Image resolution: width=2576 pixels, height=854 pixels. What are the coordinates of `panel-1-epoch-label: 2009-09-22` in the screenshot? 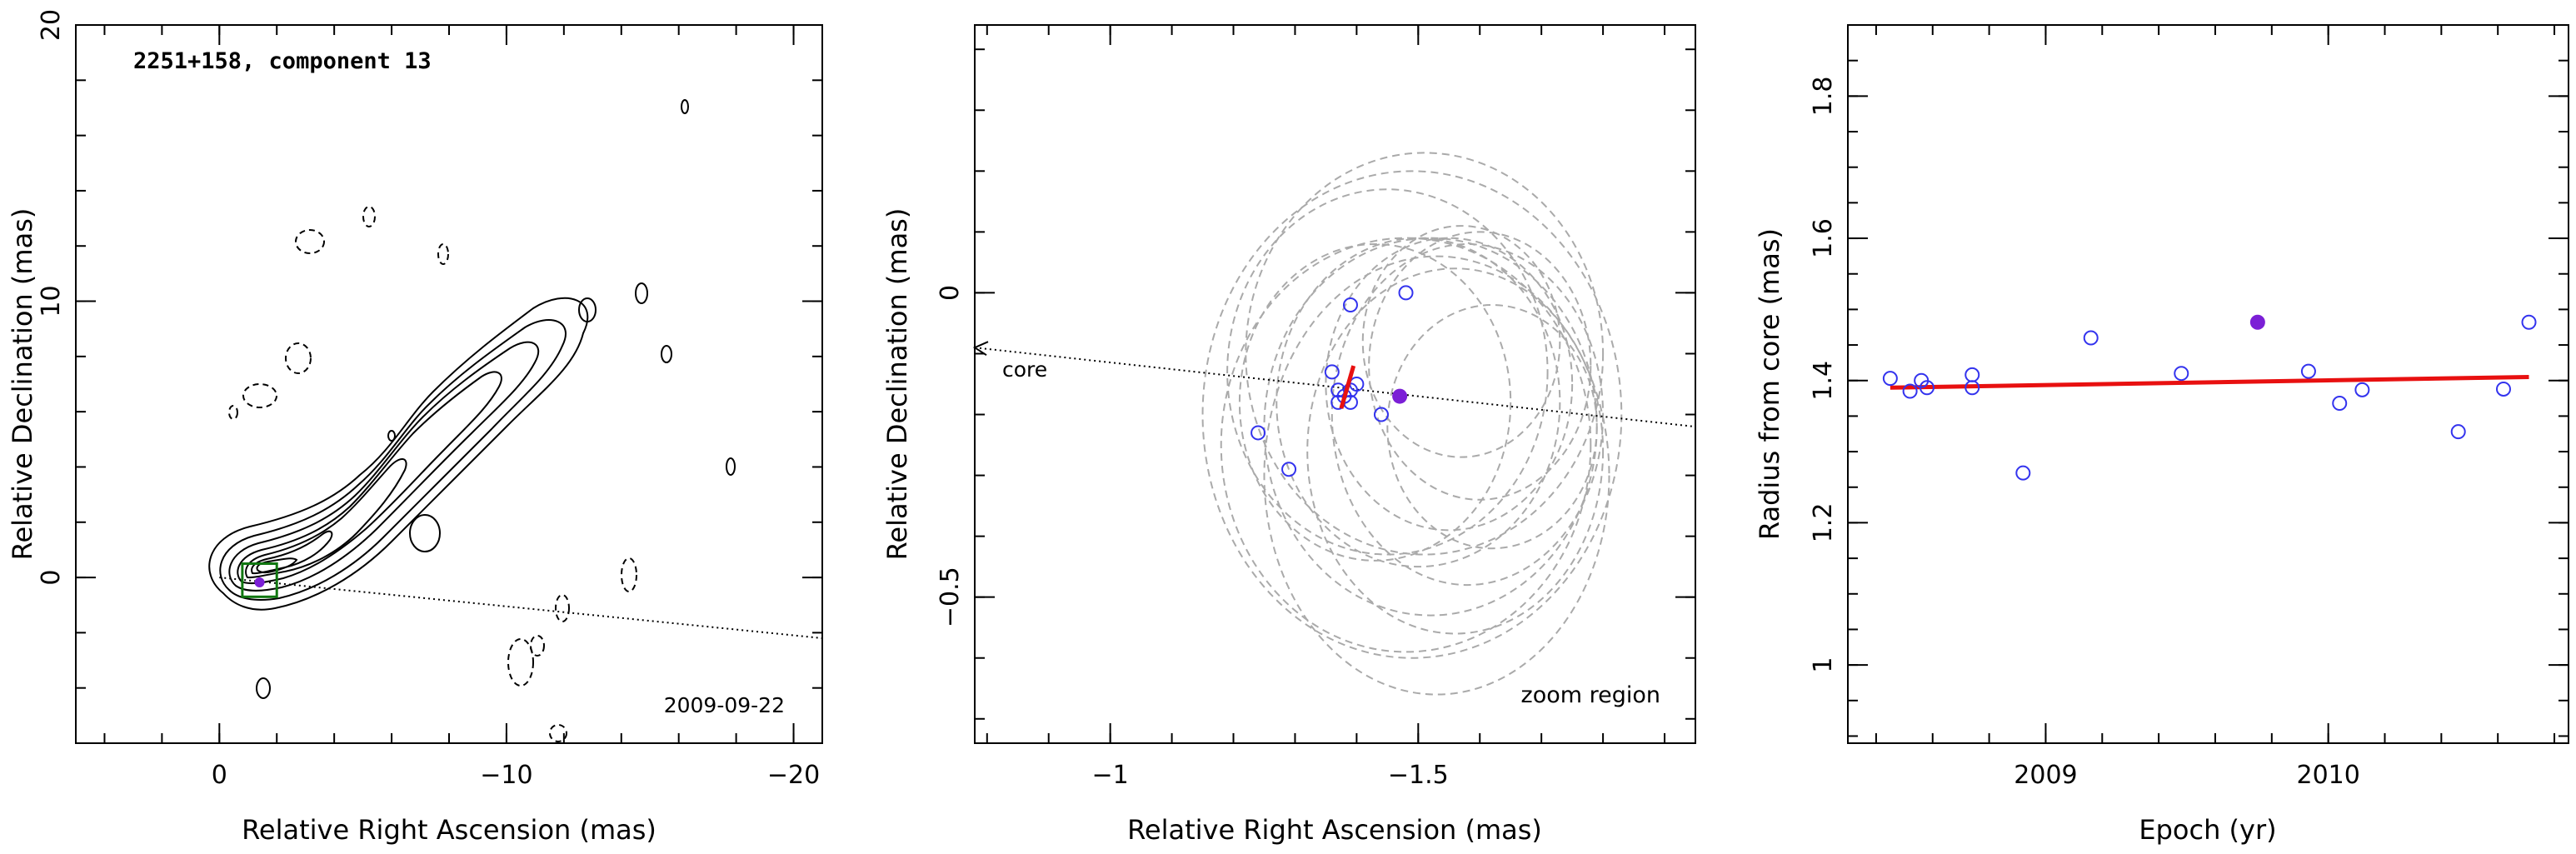 It's located at (724, 705).